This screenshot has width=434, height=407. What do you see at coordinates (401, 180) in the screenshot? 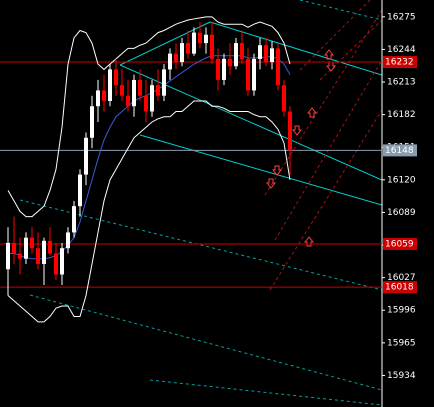
I see `y-tick-label: 16120` at bounding box center [401, 180].